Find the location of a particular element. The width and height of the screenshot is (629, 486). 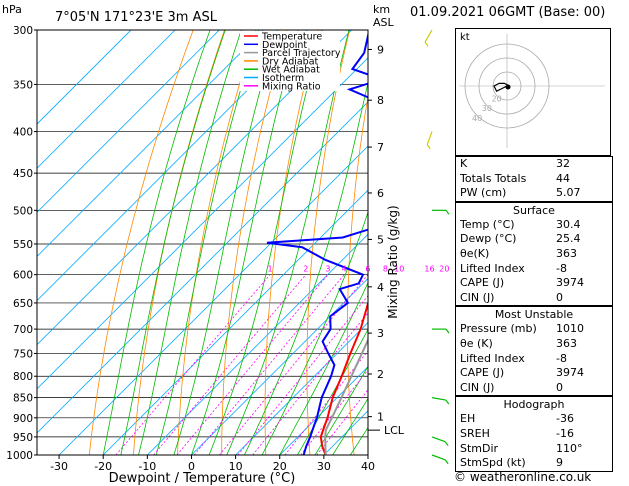

temp-tick-label: 30 is located at coordinates (324, 466).